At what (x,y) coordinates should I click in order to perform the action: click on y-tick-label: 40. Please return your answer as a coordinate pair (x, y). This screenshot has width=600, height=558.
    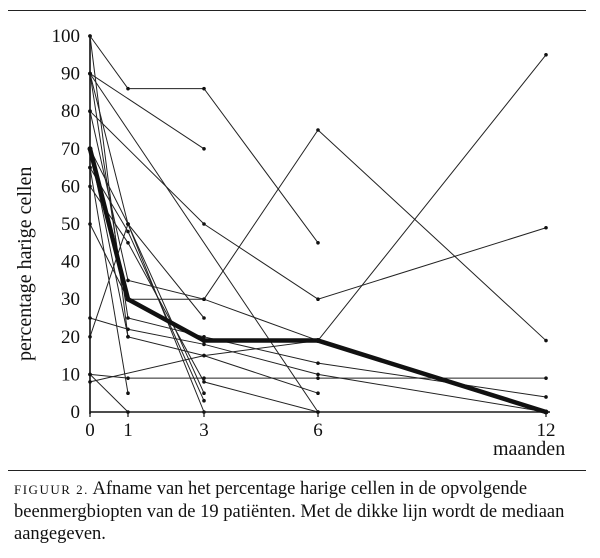
    Looking at the image, I should click on (70, 262).